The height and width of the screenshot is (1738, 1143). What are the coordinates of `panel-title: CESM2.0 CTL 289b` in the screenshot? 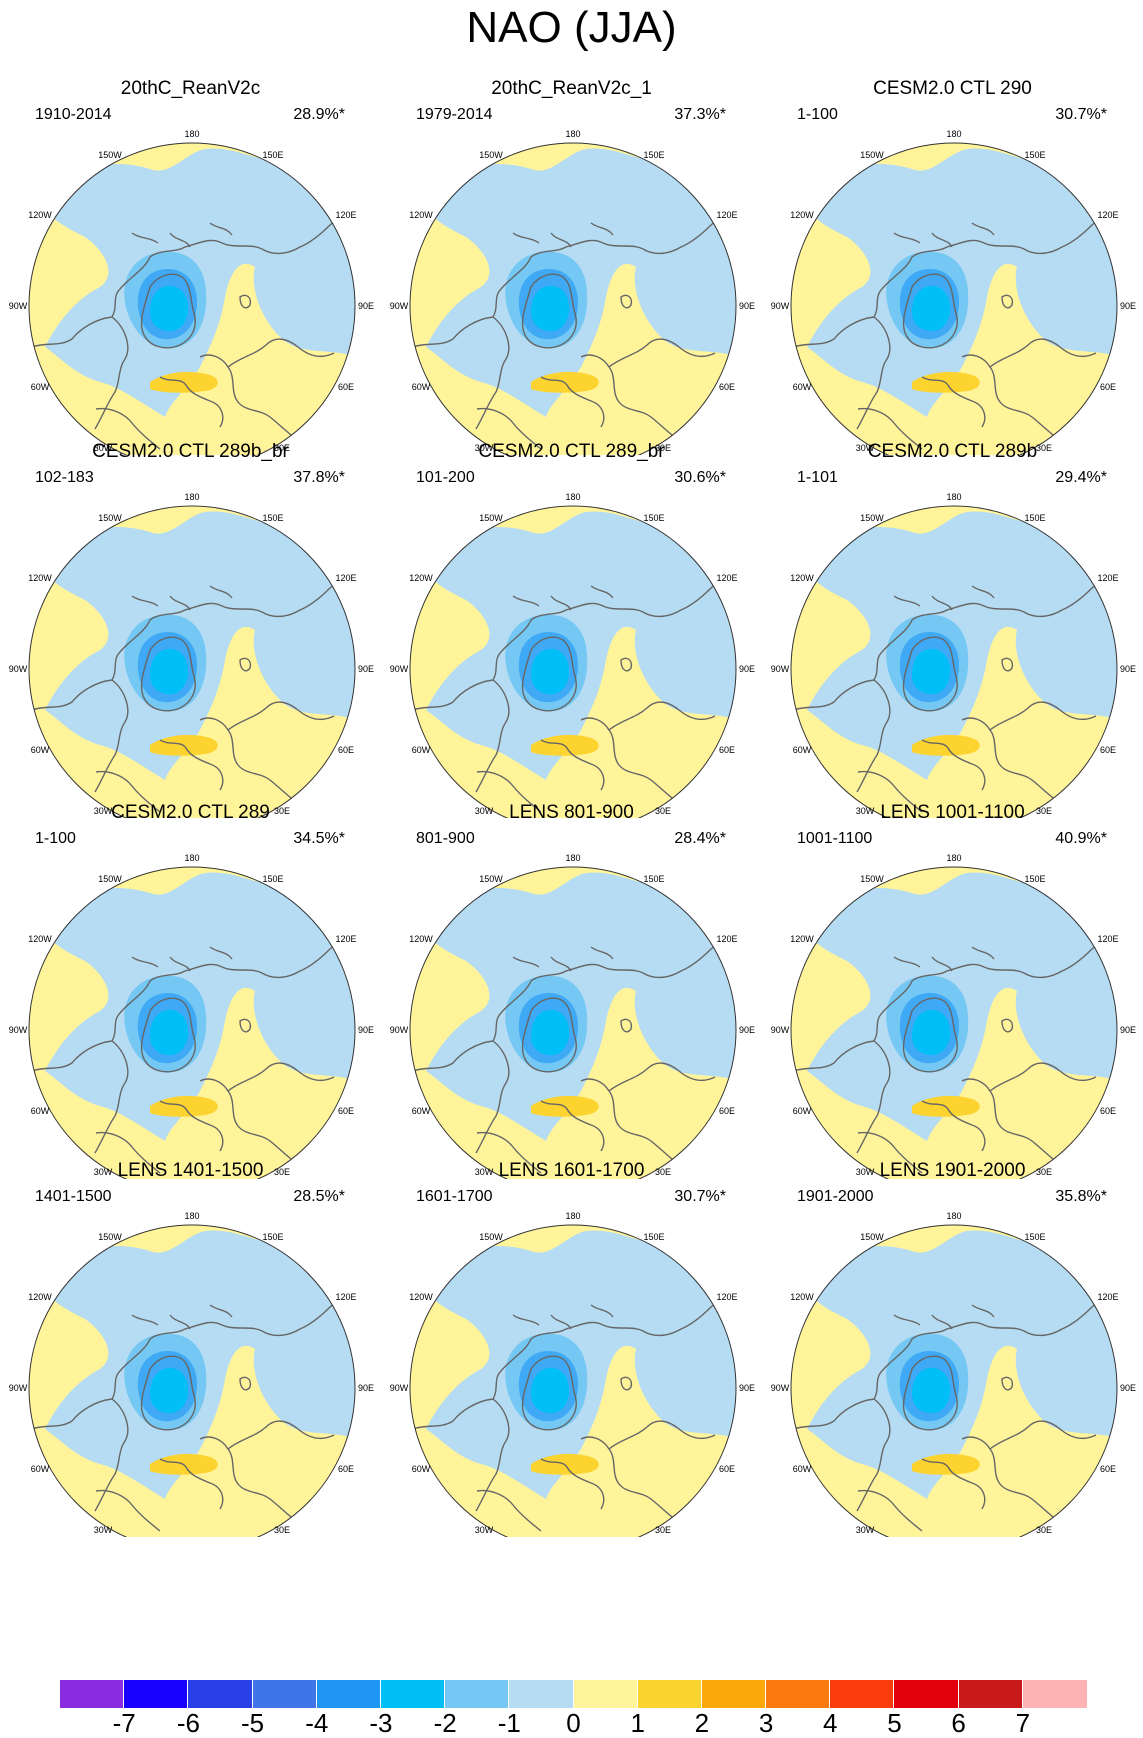 It's located at (952, 451).